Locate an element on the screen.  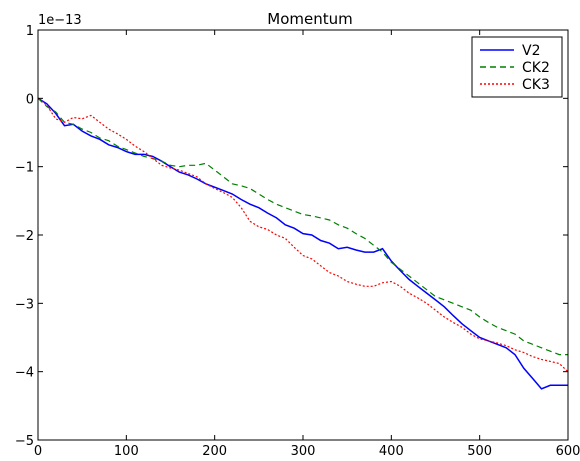
y-tick-label: −2 is located at coordinates (24, 236).